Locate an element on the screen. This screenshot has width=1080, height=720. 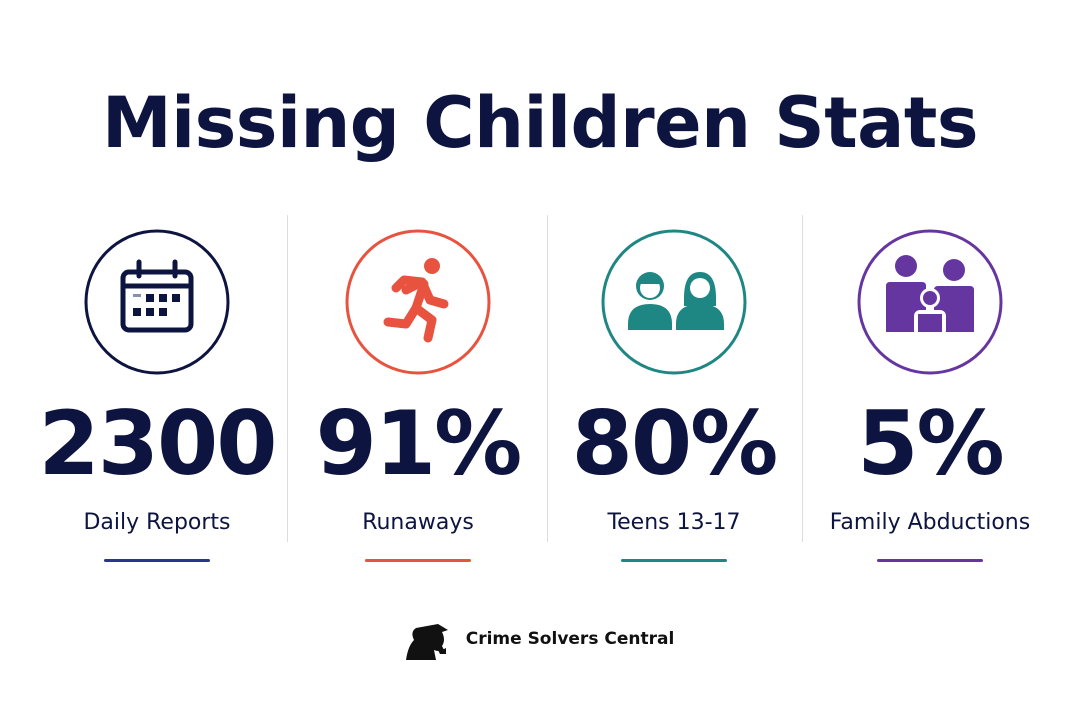
stat-value: 2300 is located at coordinates (158, 443).